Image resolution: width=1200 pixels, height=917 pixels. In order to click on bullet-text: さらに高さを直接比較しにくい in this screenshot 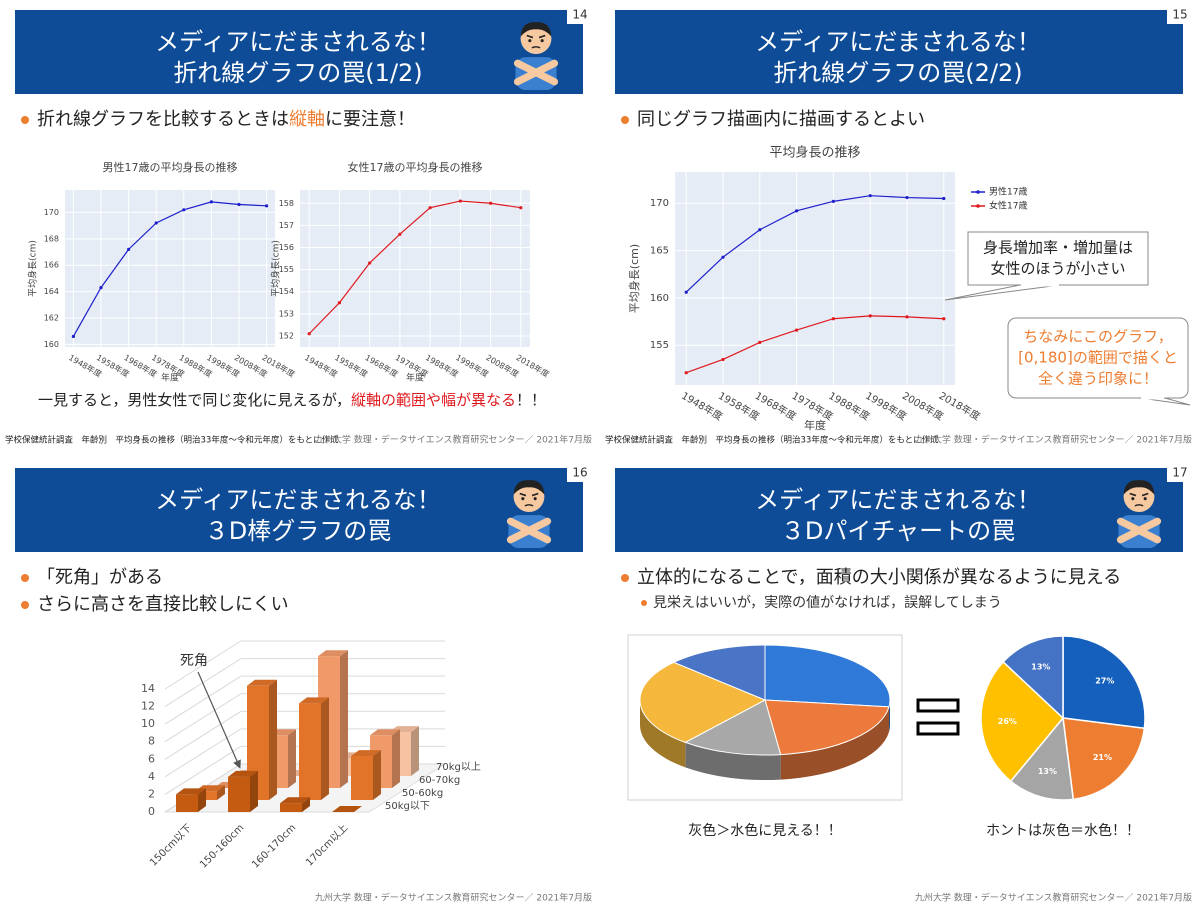, I will do `click(163, 604)`.